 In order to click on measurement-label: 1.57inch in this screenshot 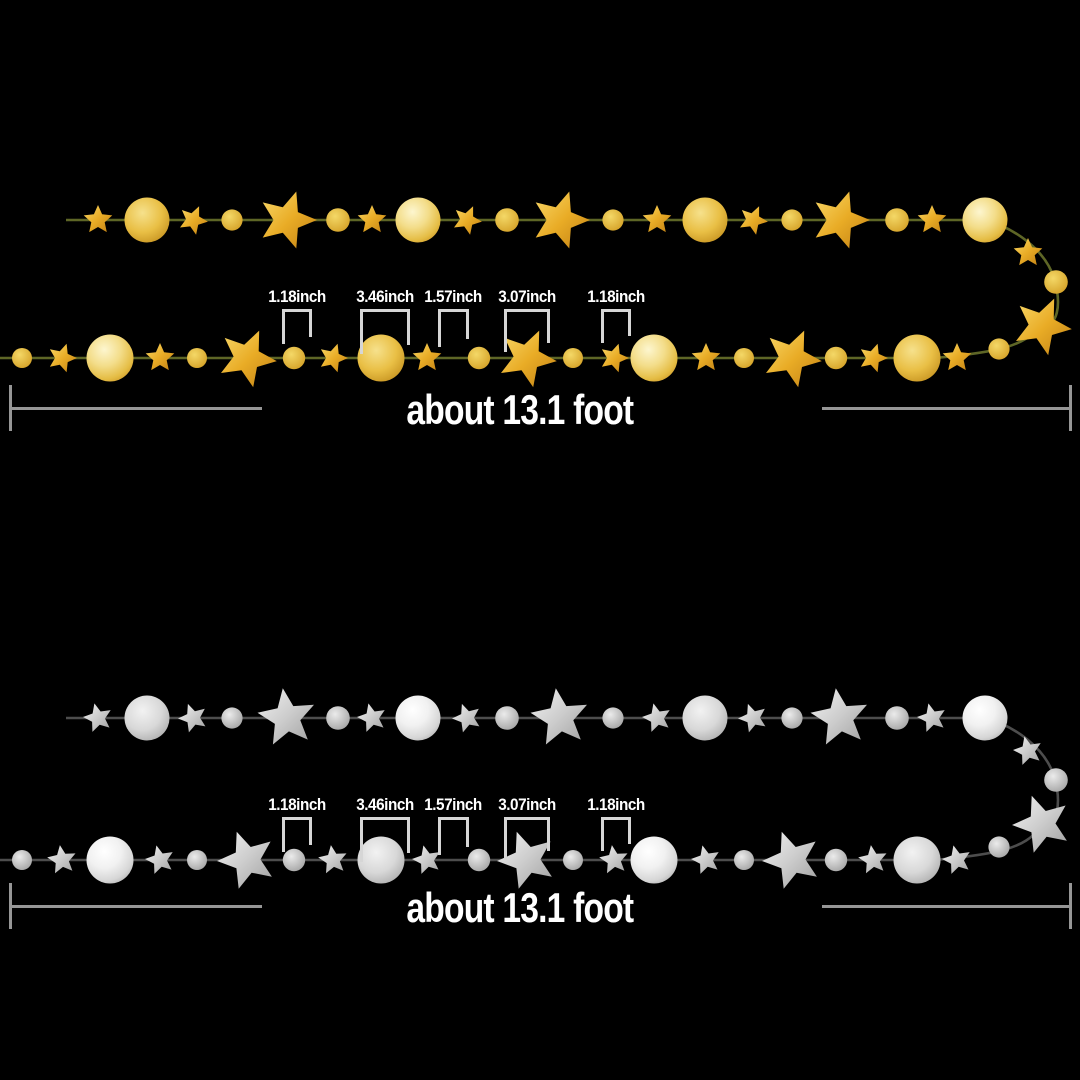, I will do `click(453, 296)`.